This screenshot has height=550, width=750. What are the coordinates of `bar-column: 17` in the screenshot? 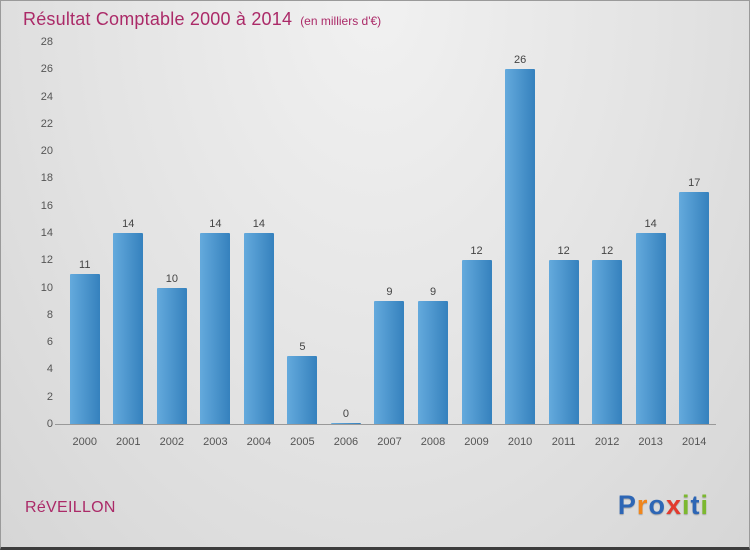 It's located at (694, 300).